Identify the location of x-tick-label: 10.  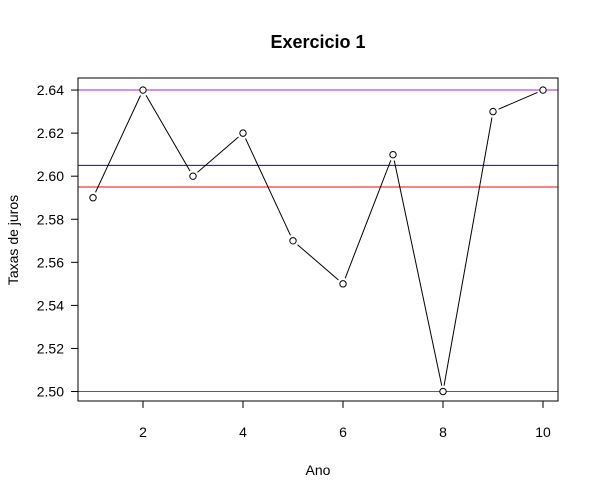
(543, 432).